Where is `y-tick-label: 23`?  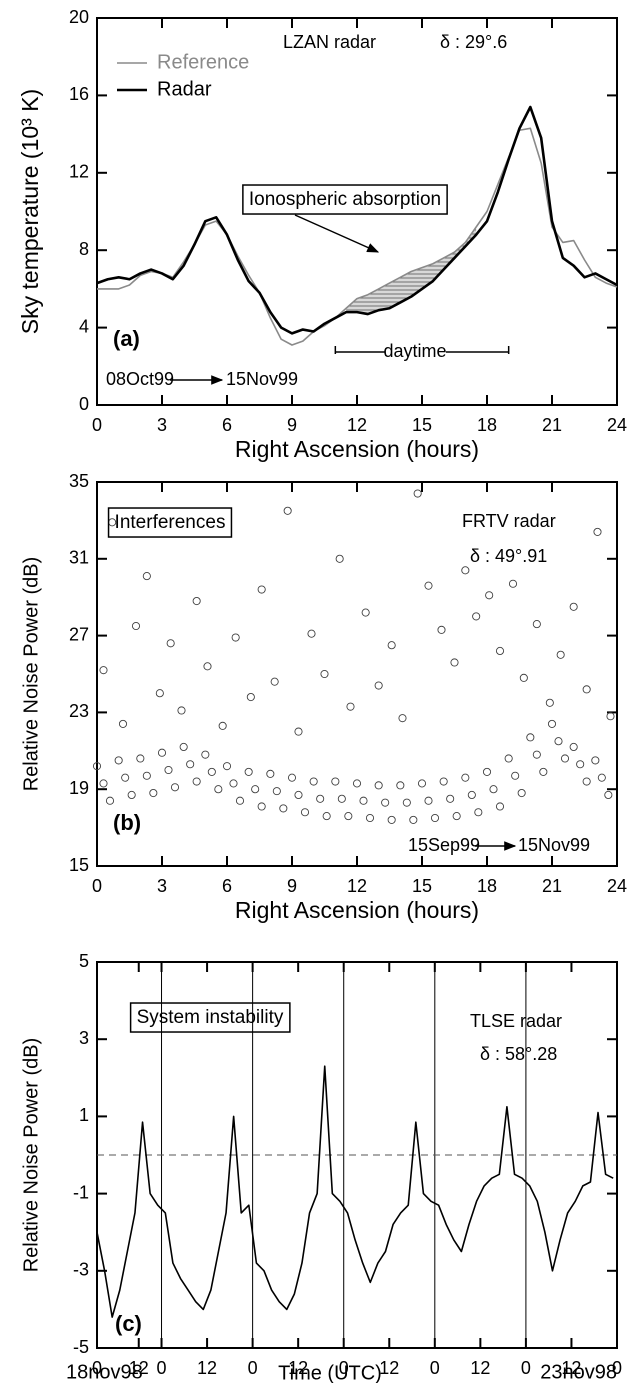 y-tick-label: 23 is located at coordinates (79, 711).